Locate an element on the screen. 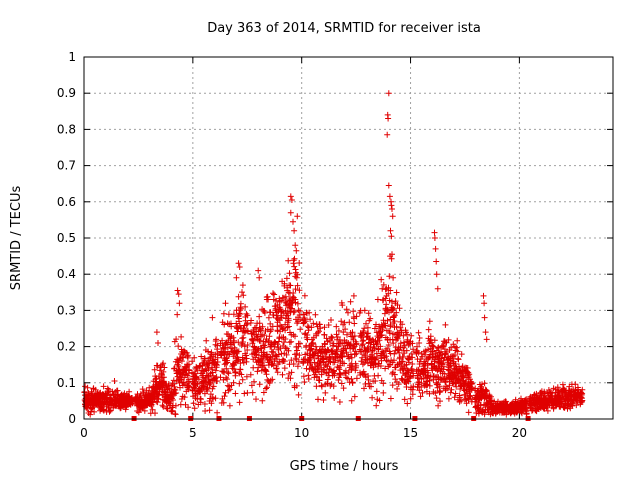  y-tick-label: 0.5 is located at coordinates (66, 238).